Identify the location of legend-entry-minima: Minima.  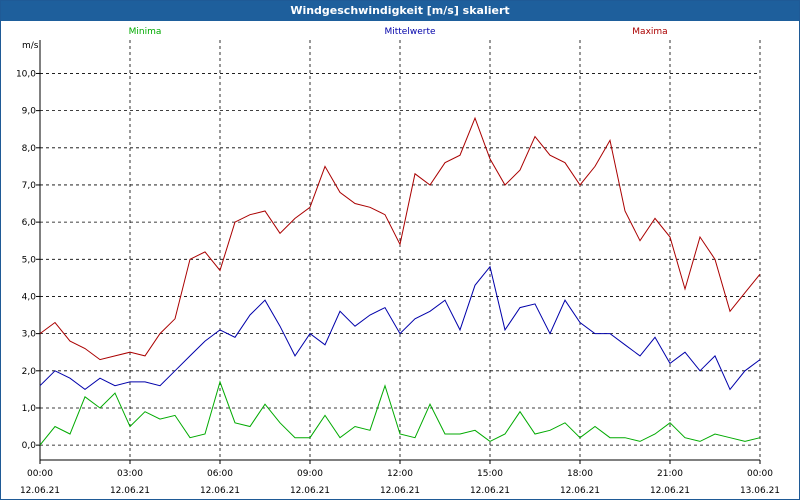
(145, 32).